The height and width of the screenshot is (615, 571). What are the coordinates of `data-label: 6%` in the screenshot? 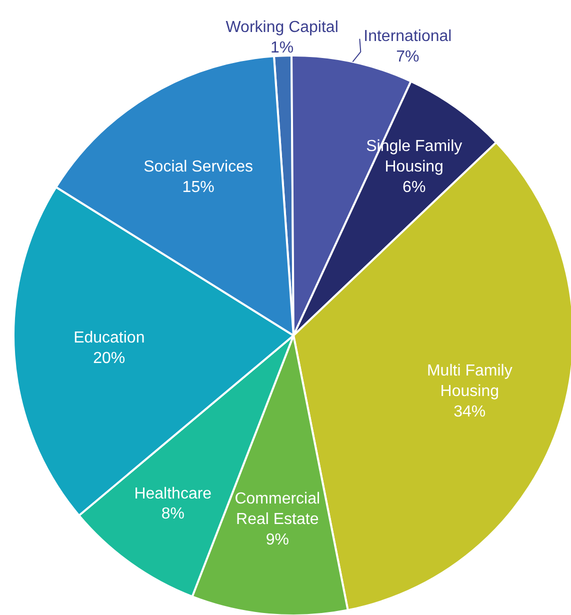 It's located at (414, 187).